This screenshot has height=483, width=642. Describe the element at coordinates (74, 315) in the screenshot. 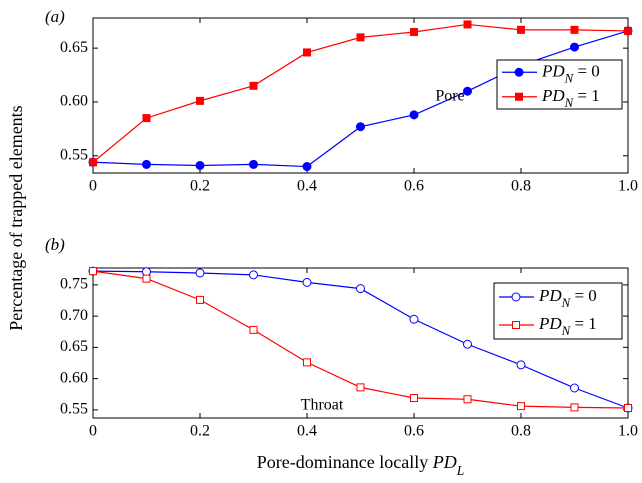

I see `y-tick-label: 0.70` at that location.